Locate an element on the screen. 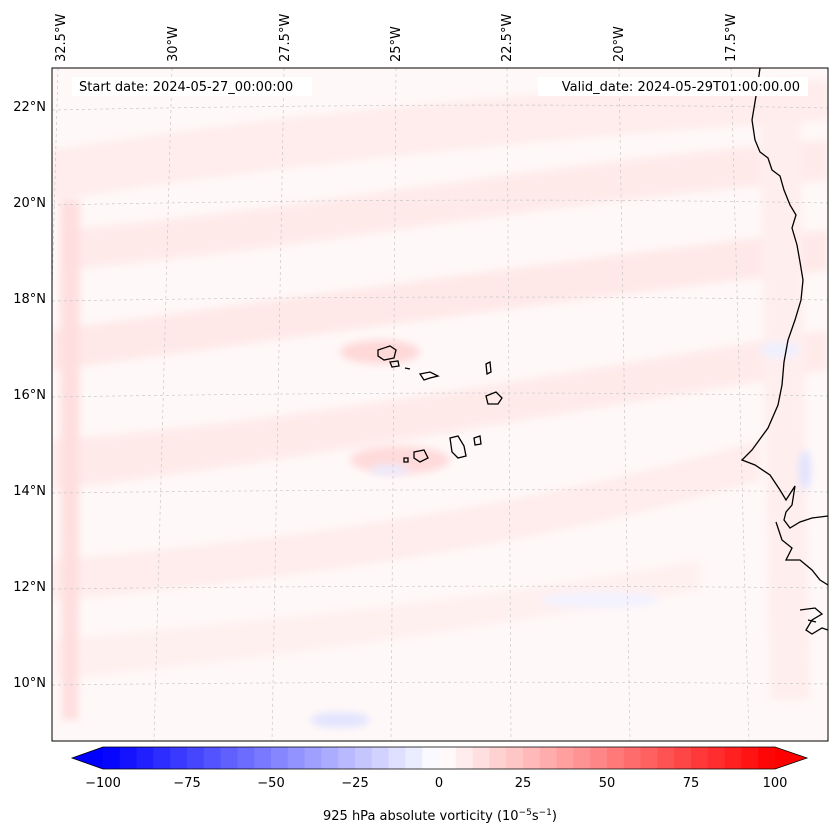 Image resolution: width=837 pixels, height=839 pixels. lon-label-32-5w: 32.5°W is located at coordinates (61, 38).